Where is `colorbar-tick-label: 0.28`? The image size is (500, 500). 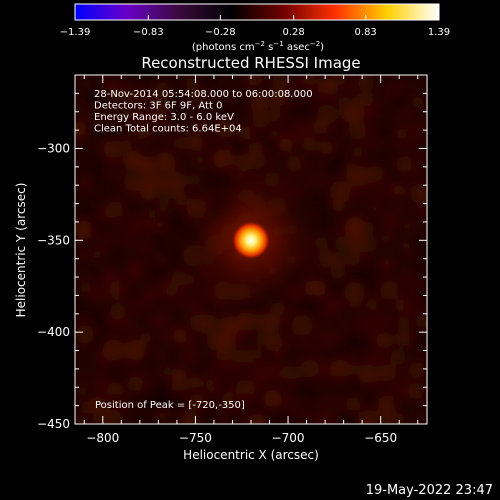 colorbar-tick-label: 0.28 is located at coordinates (294, 32).